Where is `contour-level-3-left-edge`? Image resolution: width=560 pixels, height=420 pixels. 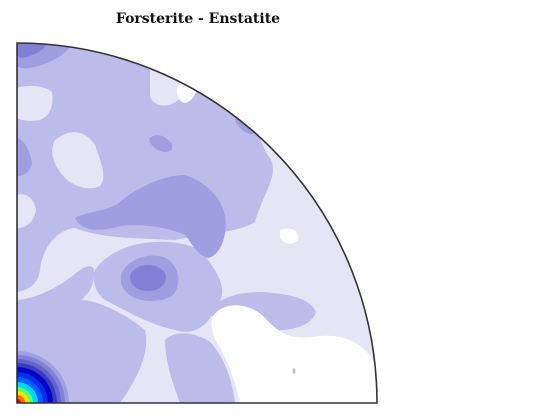
contour-level-3-left-edge is located at coordinates (24, 157).